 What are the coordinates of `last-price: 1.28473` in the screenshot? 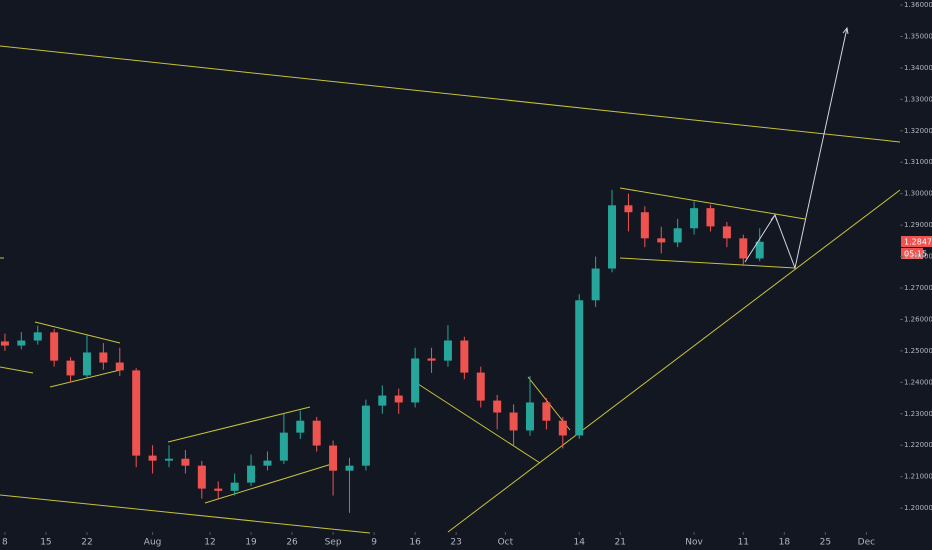 It's located at (918, 242).